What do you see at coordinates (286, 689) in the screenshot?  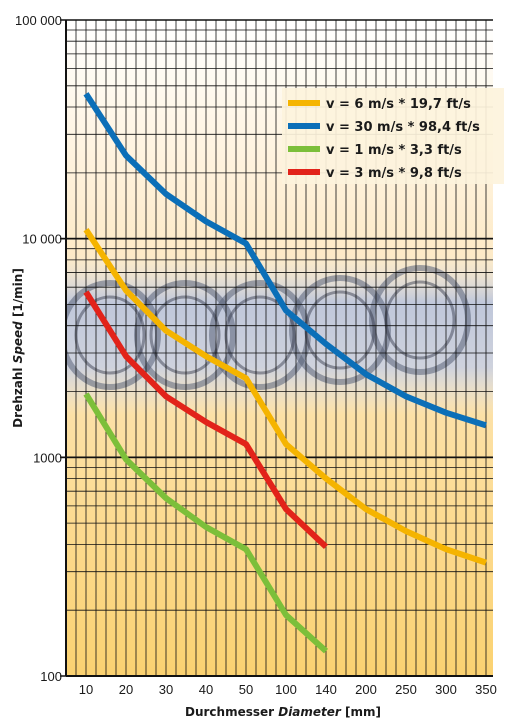 I see `x-tick-label: 100` at bounding box center [286, 689].